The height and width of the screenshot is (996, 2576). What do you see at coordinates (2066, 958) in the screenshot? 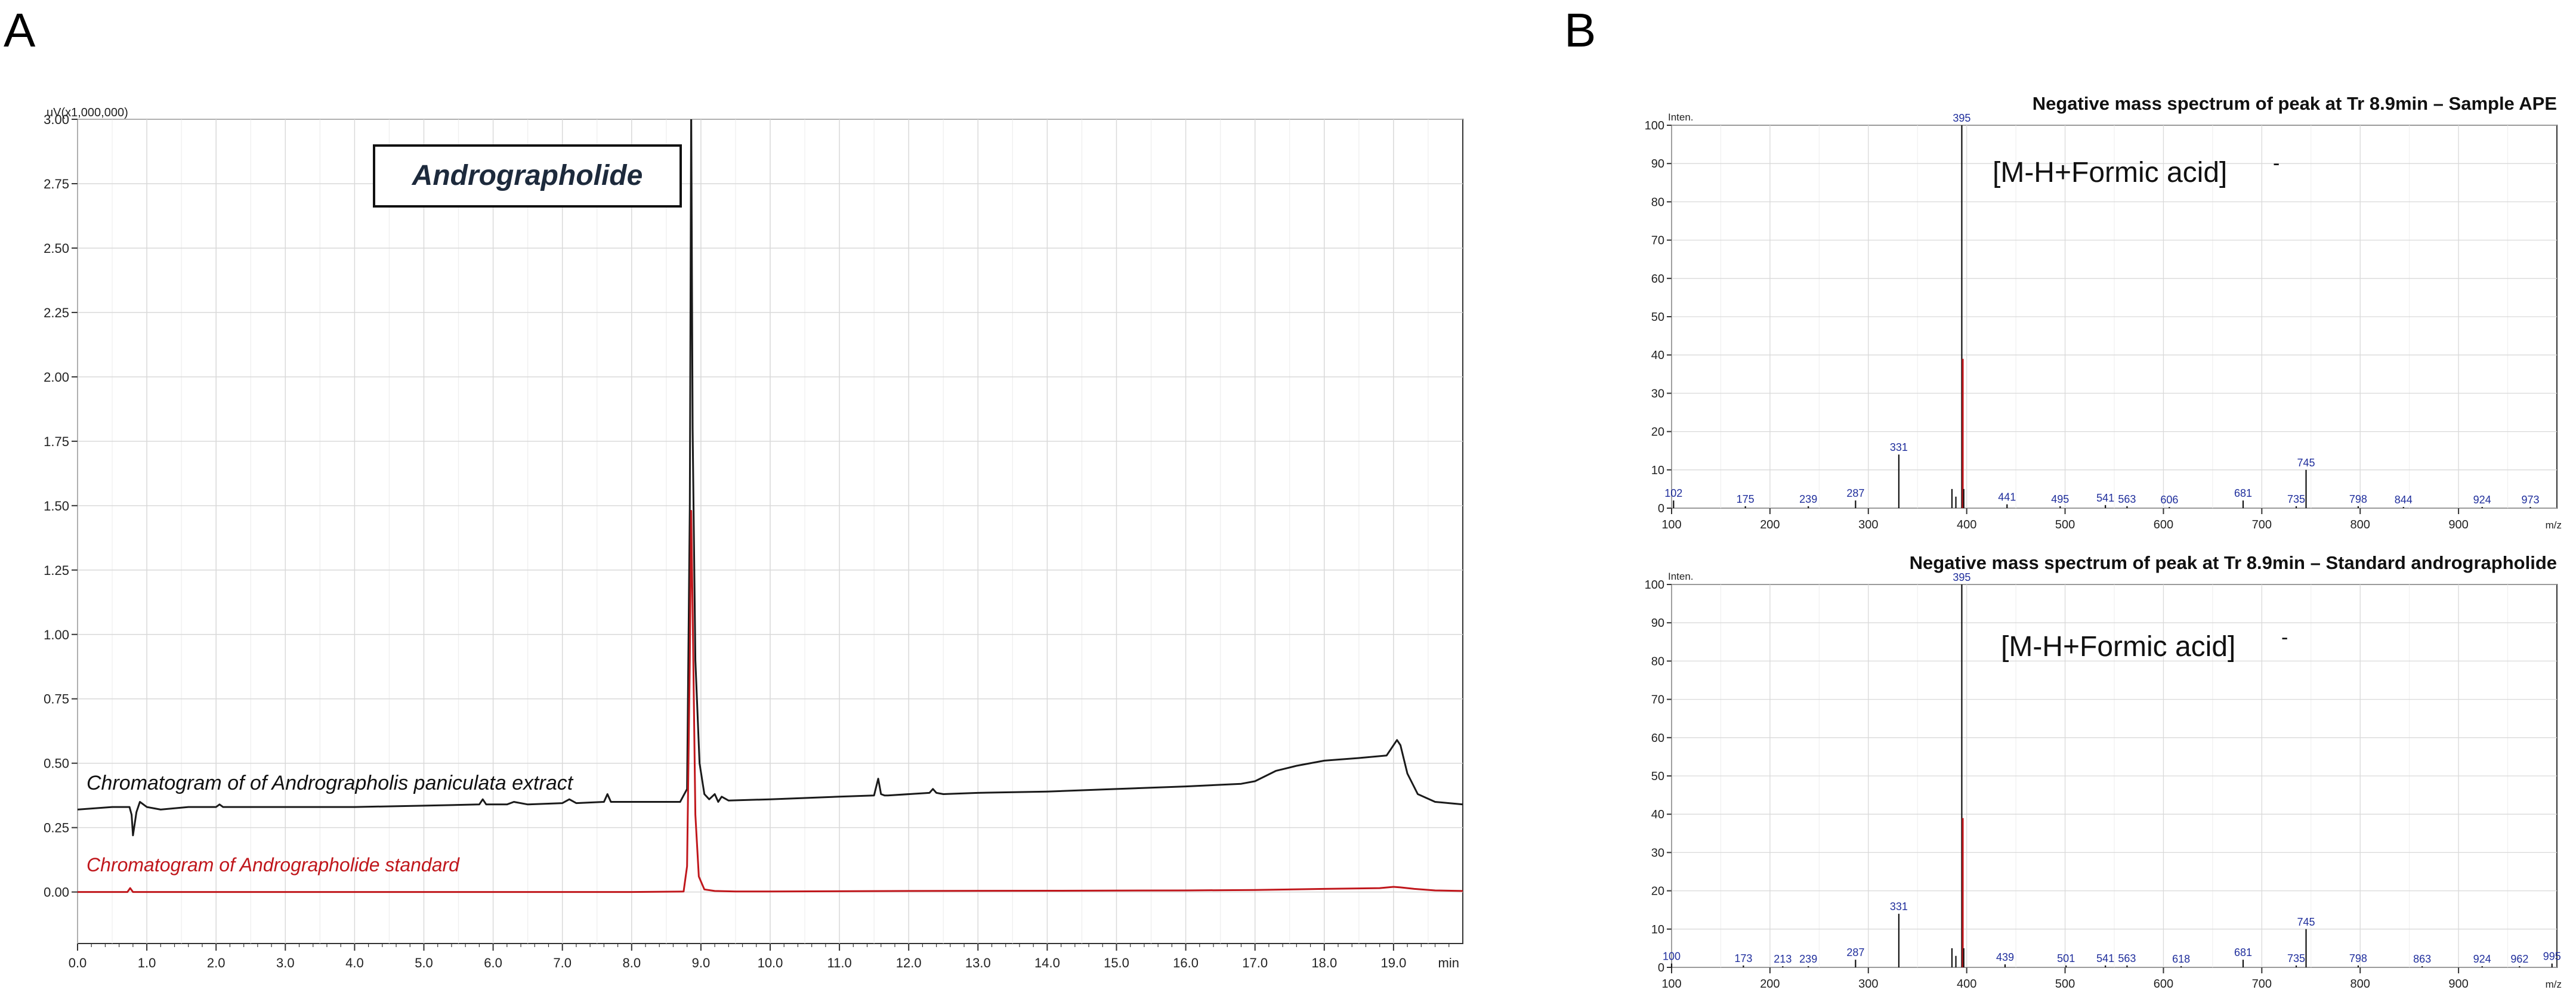
I see `ms-peak-label: 501` at bounding box center [2066, 958].